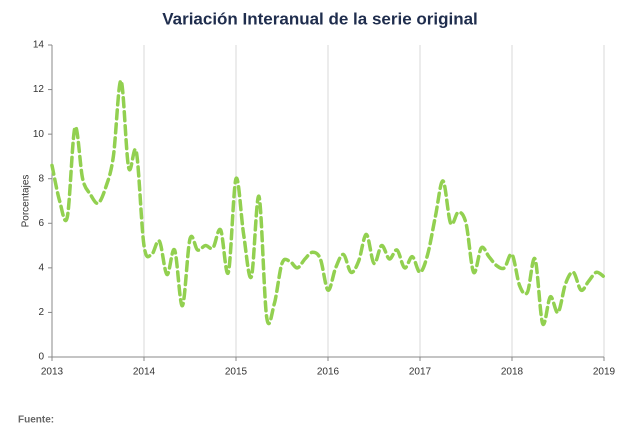 Image resolution: width=640 pixels, height=424 pixels. Describe the element at coordinates (39, 89) in the screenshot. I see `y-tick-label: 12` at that location.